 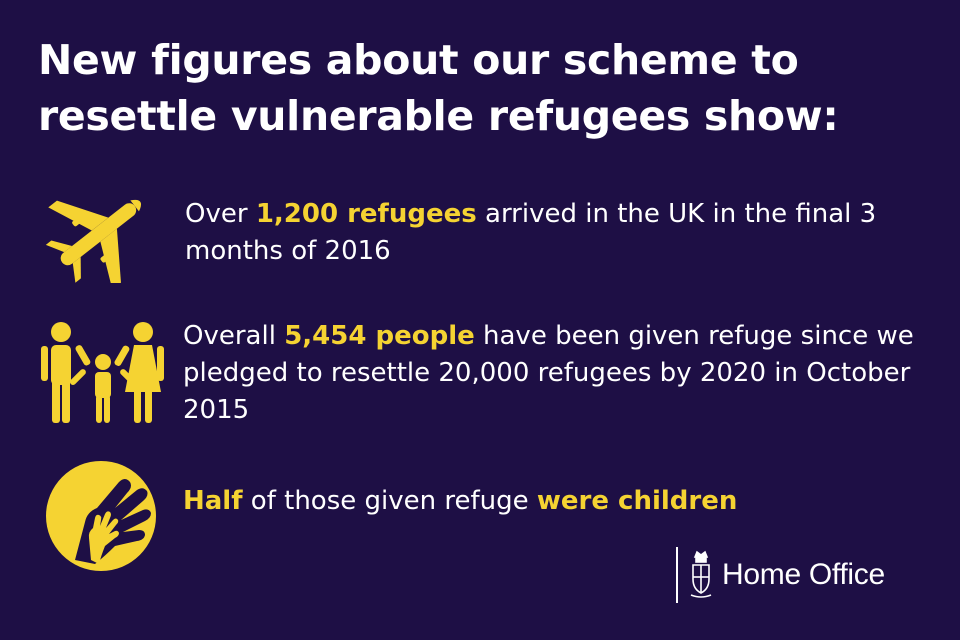 I want to click on logo-divider, so click(x=677, y=575).